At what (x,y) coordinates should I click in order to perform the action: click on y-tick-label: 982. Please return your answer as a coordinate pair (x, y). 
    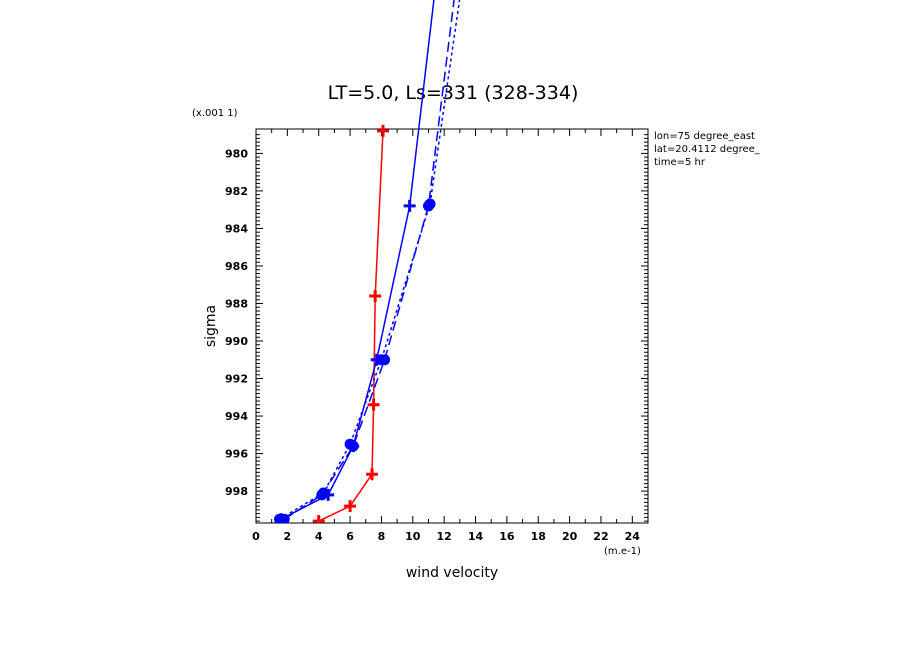
    Looking at the image, I should click on (236, 191).